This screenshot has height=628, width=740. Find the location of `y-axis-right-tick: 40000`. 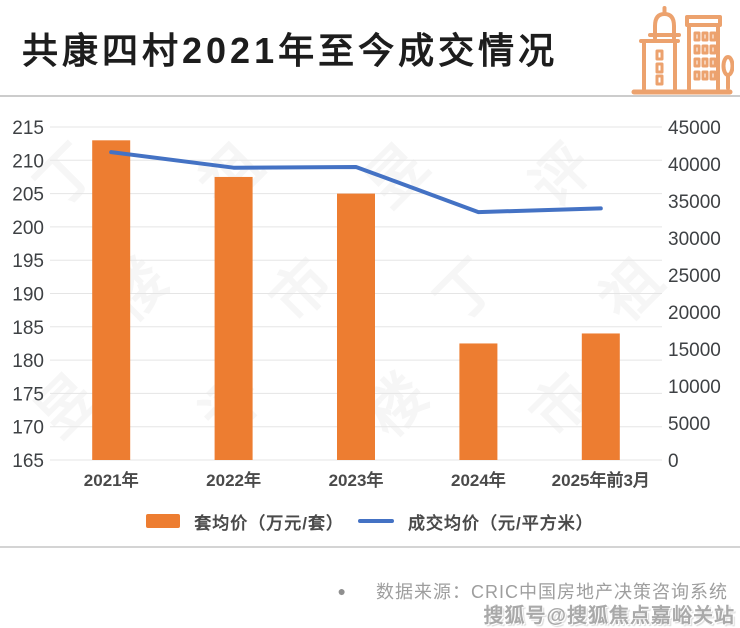

y-axis-right-tick: 40000 is located at coordinates (694, 165).